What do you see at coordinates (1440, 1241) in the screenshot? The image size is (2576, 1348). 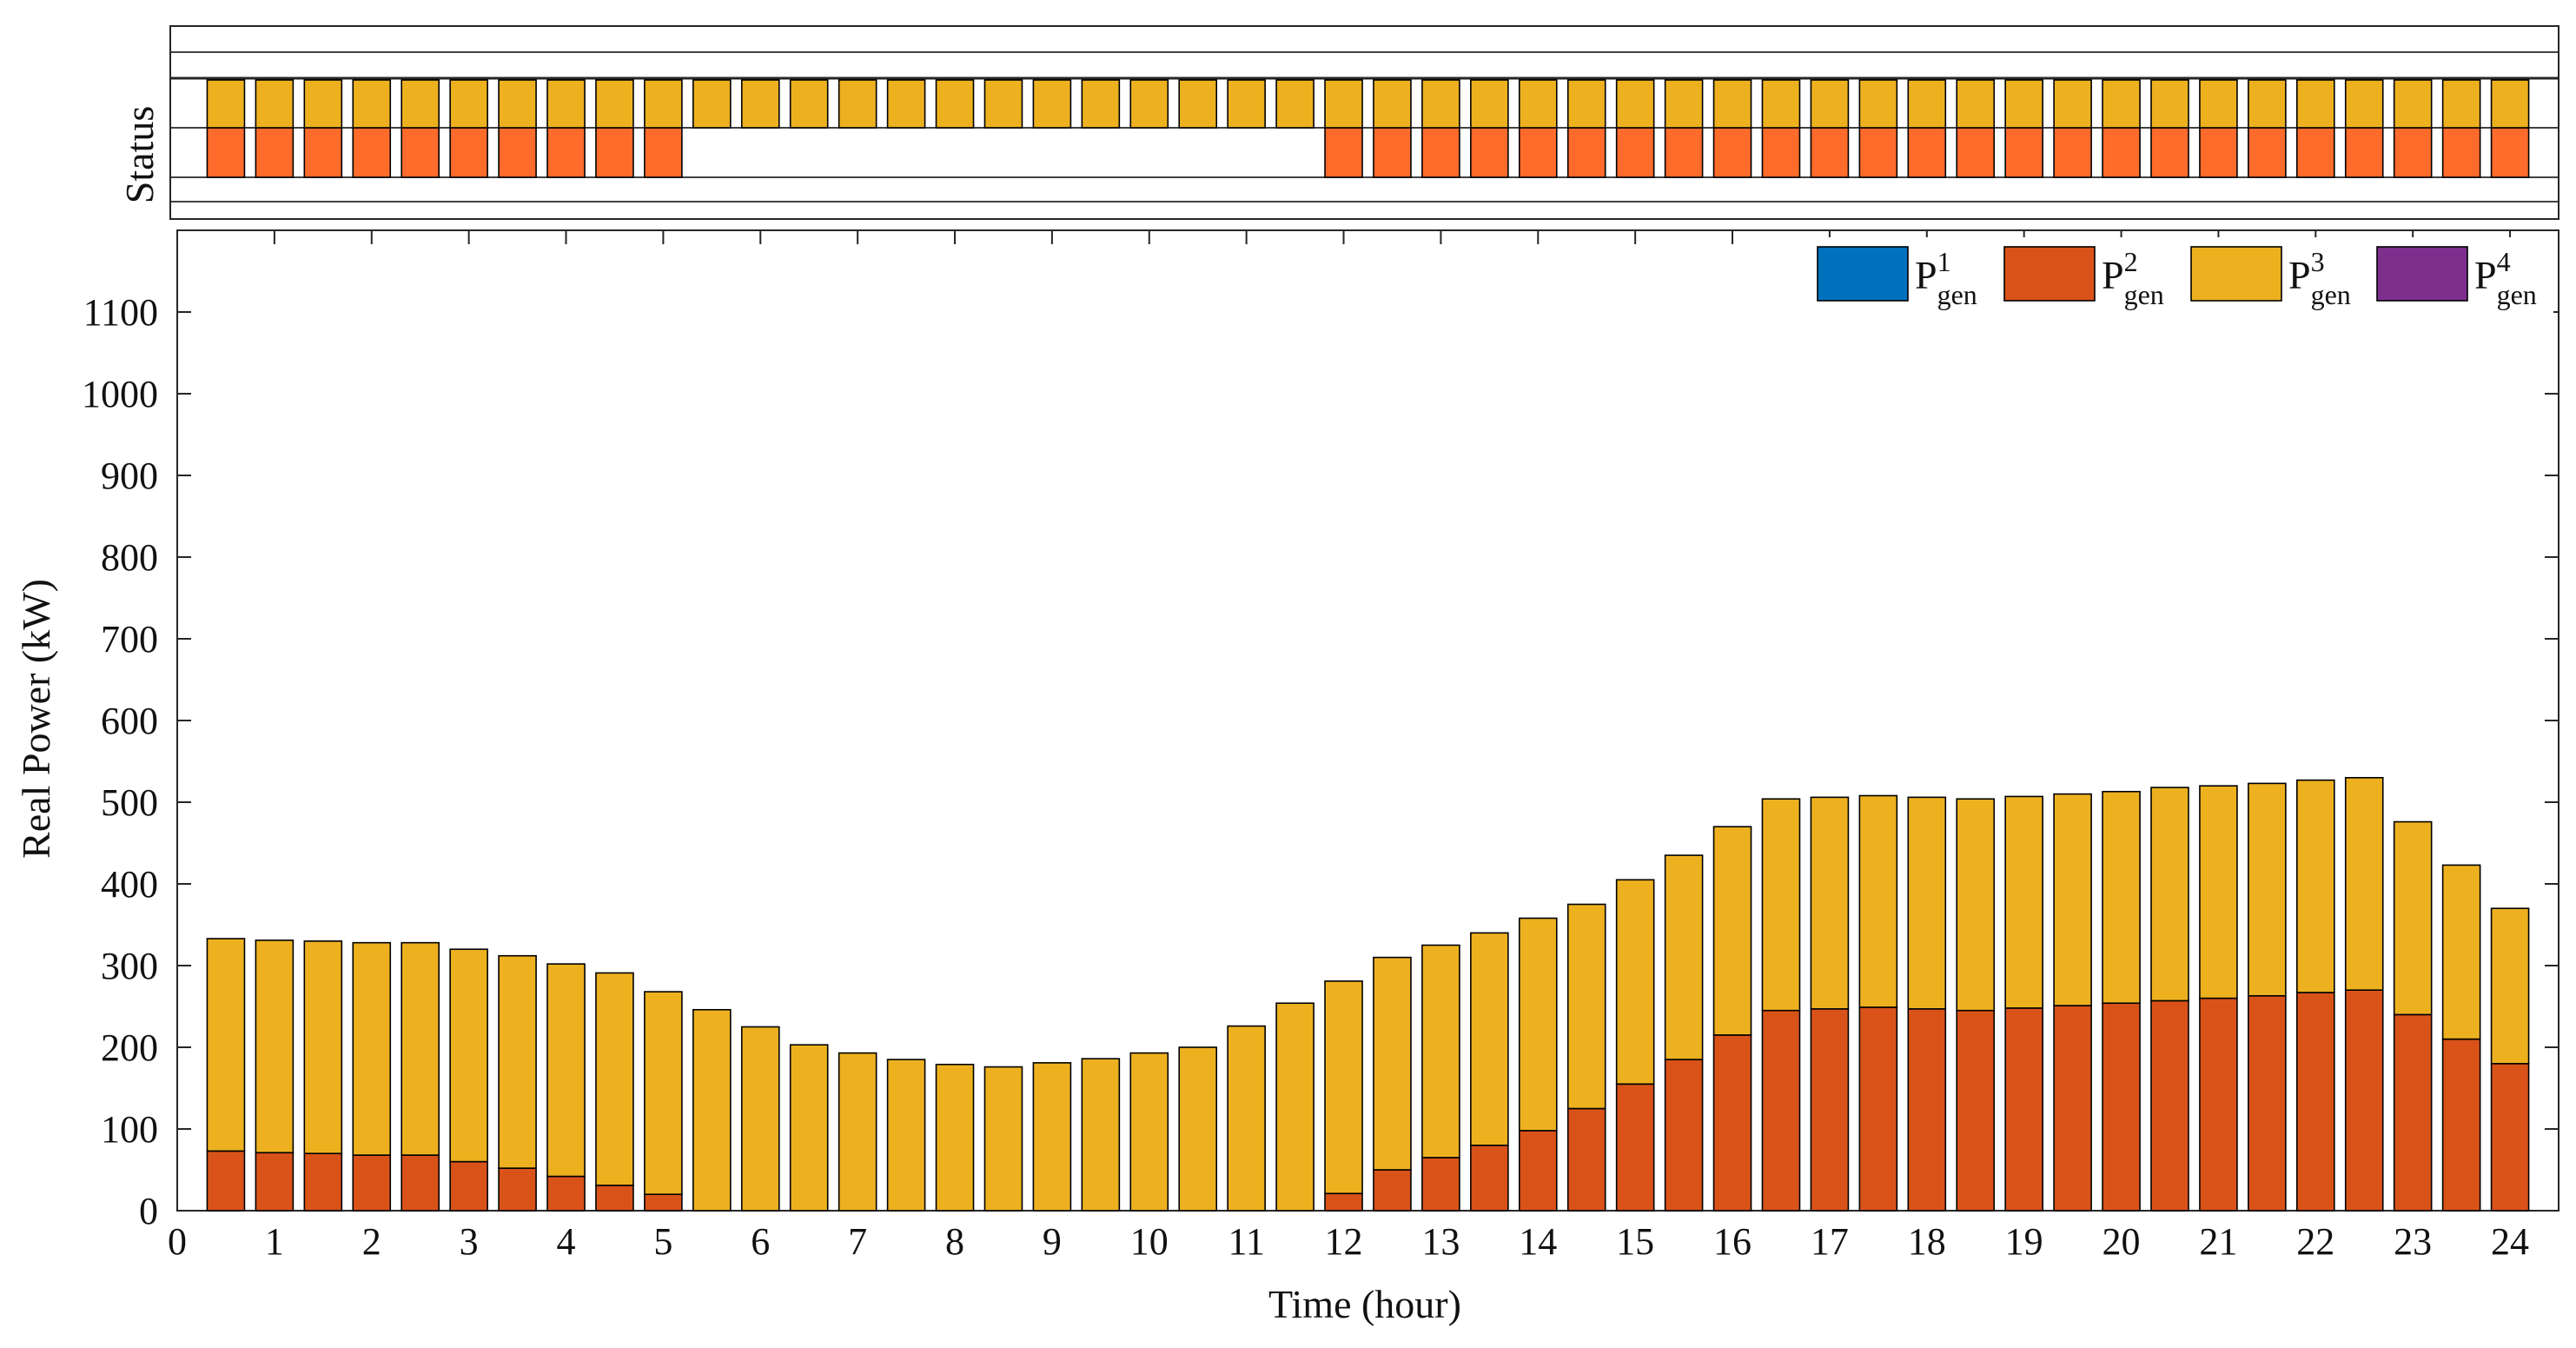 I see `x-tick-label: 13` at bounding box center [1440, 1241].